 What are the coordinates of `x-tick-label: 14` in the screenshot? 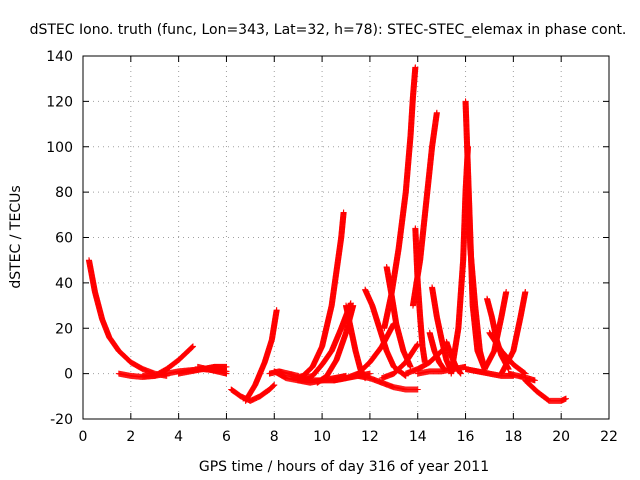 It's located at (418, 437).